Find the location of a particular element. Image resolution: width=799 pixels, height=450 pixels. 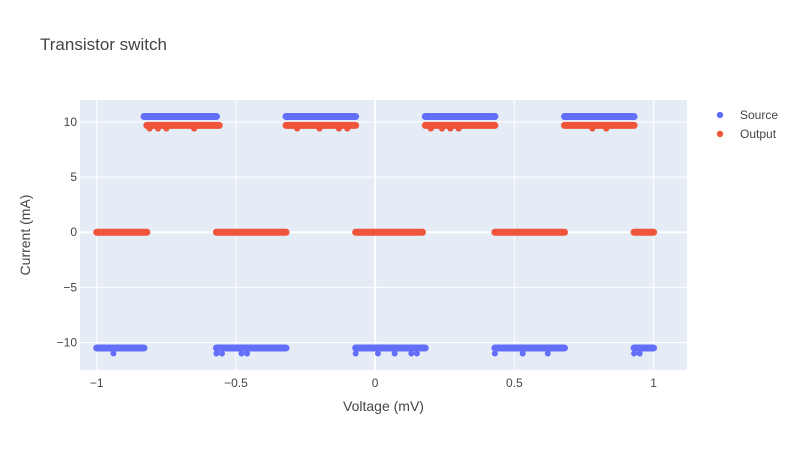

x-tick-label: 0.5 is located at coordinates (514, 383).